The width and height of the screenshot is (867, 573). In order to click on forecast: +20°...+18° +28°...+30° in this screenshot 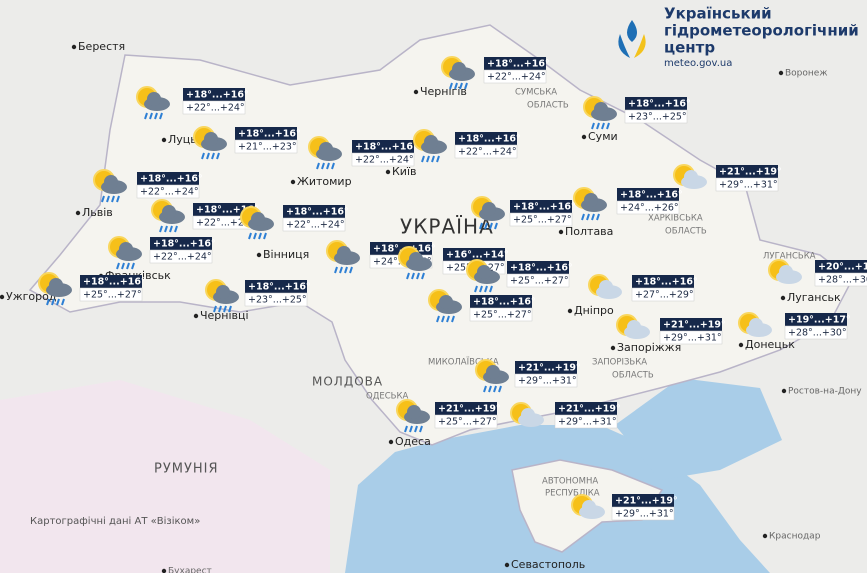, I will do `click(817, 273)`.